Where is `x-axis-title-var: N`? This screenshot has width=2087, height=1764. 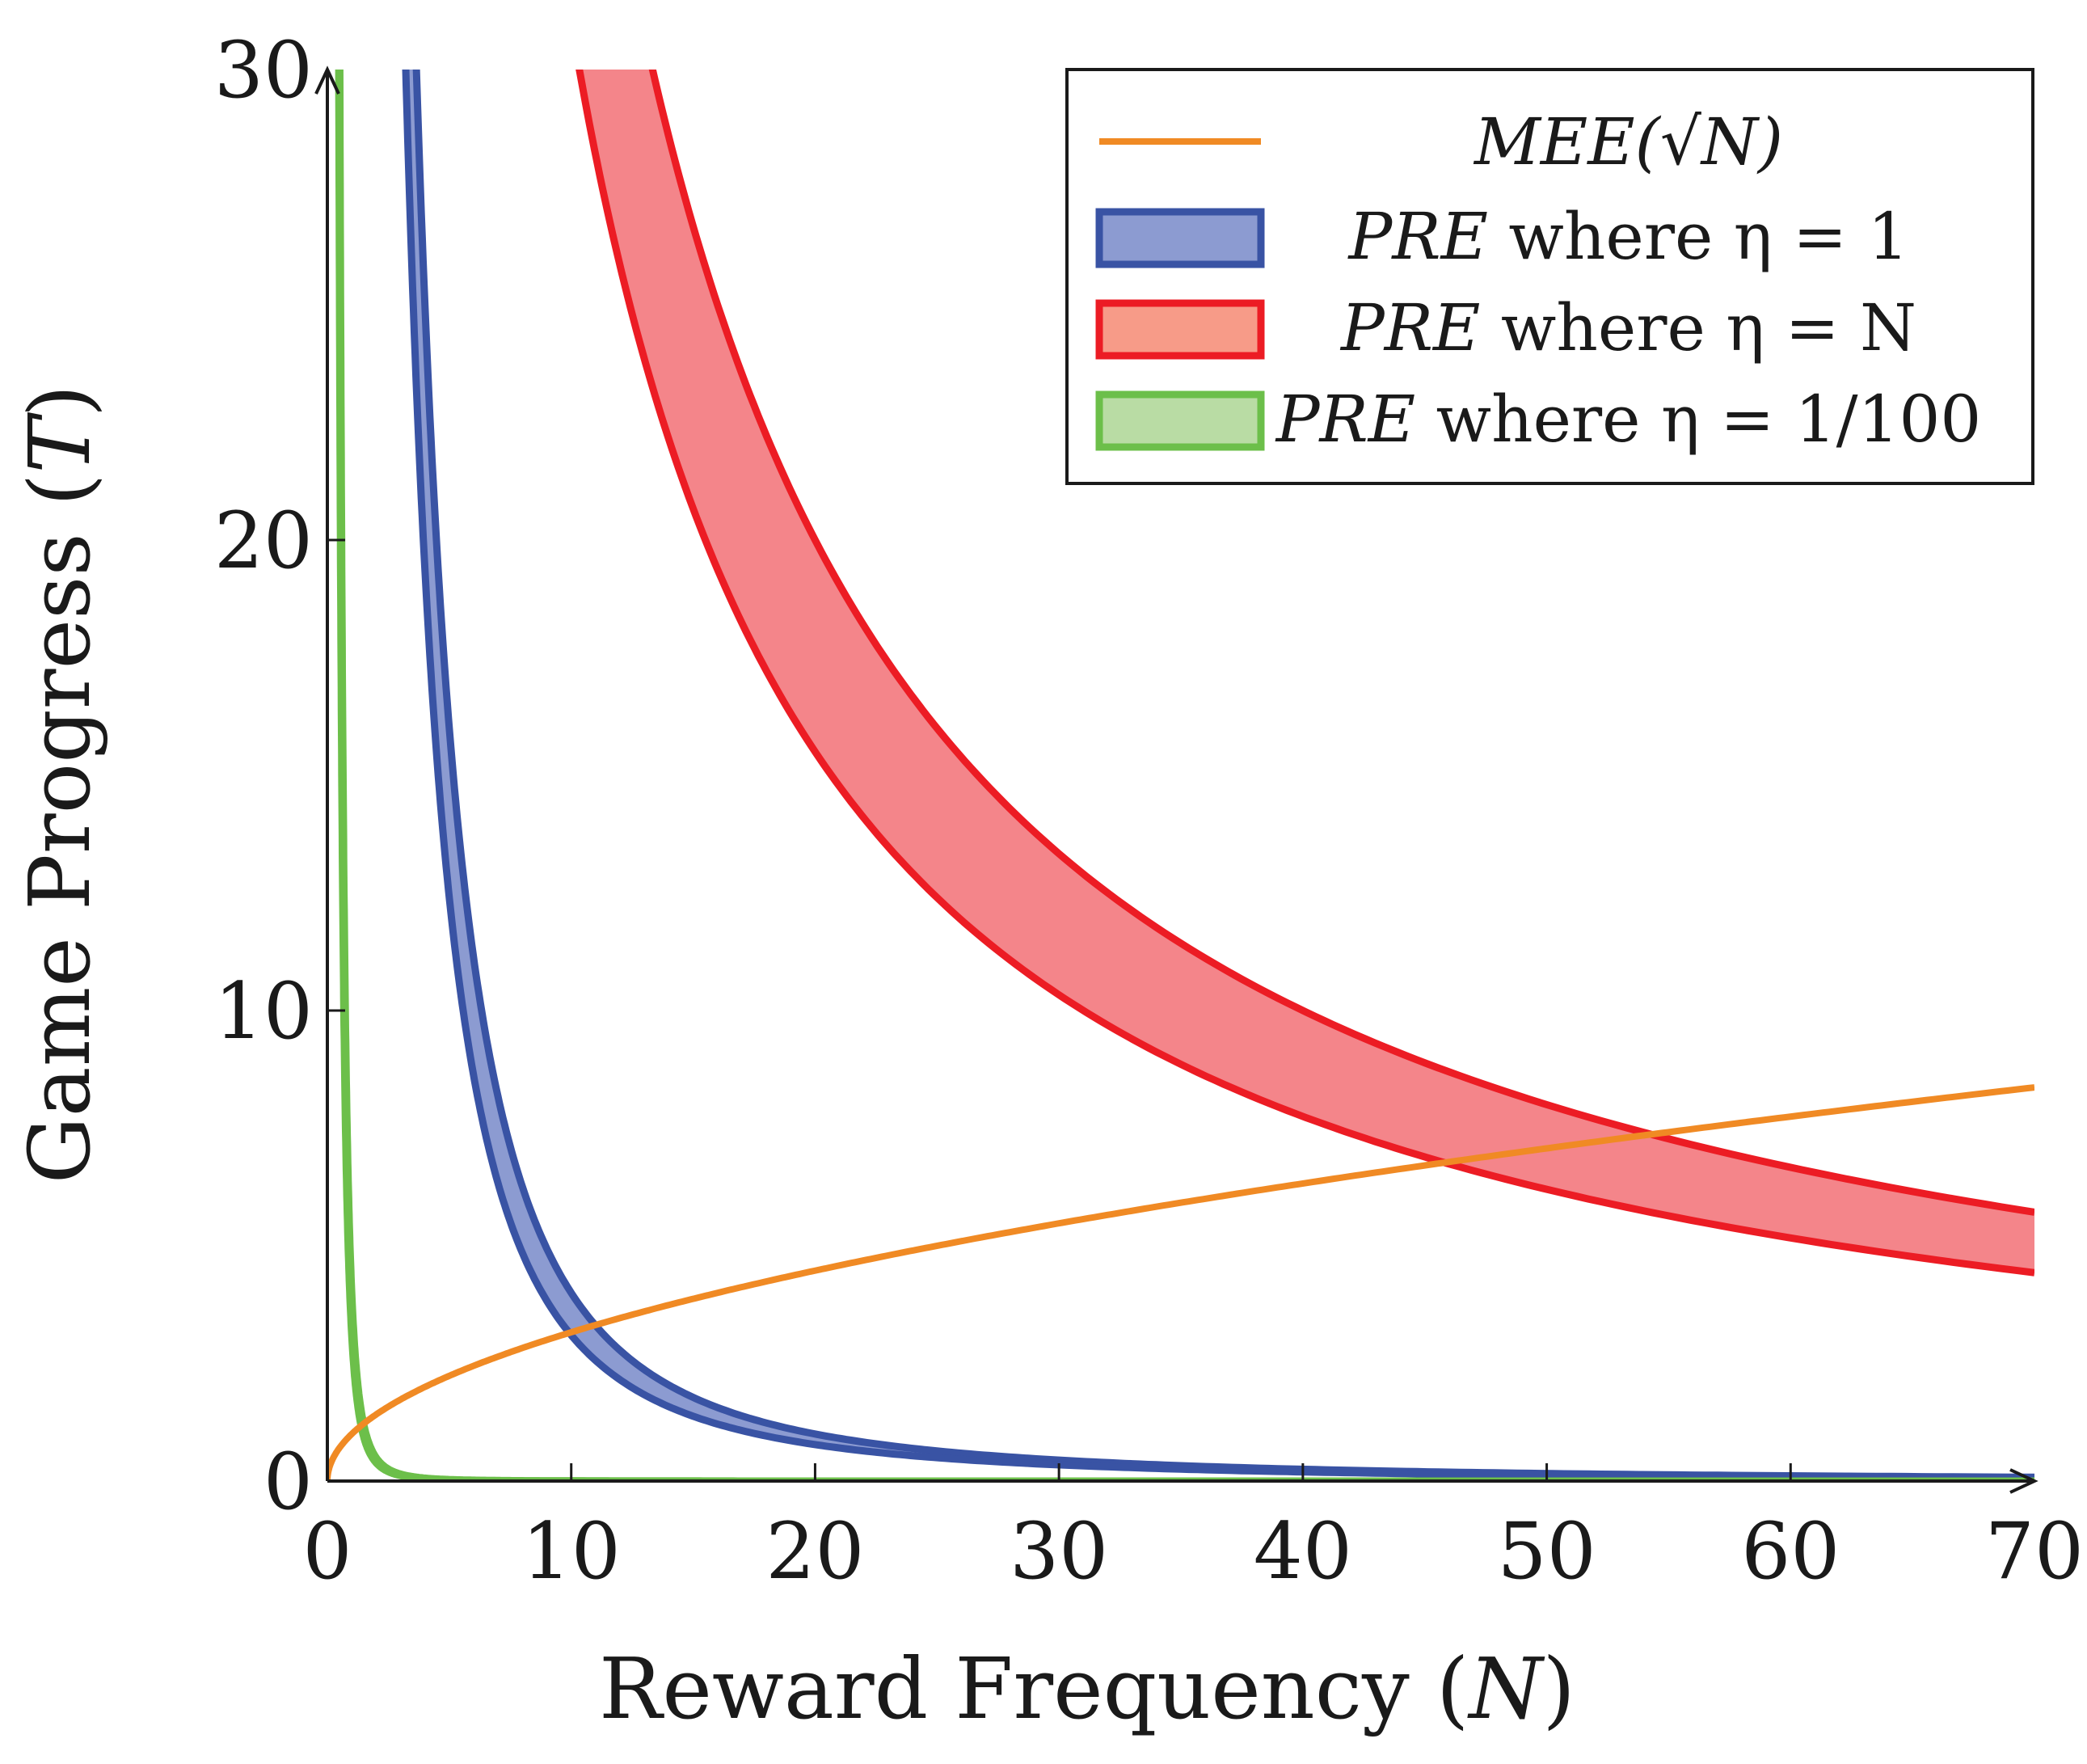 x-axis-title-var: N is located at coordinates (1505, 1689).